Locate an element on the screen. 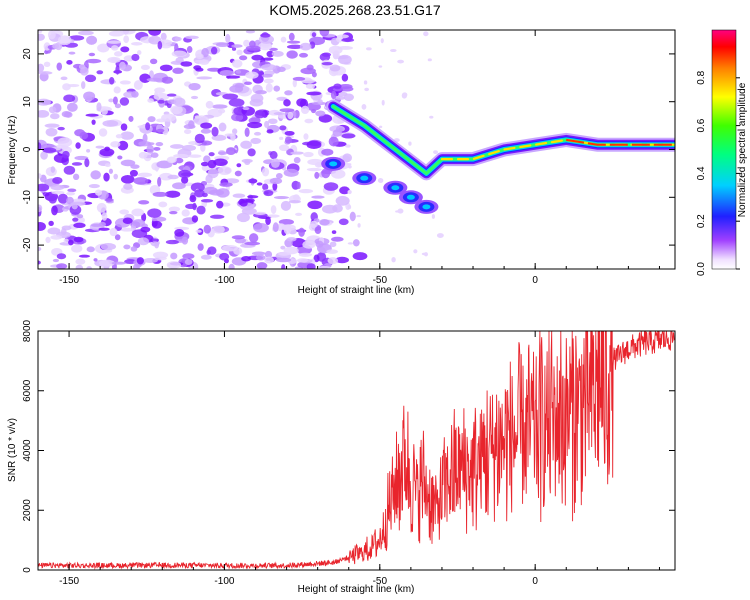  snr-ylabel: SNR (10 * v/v) is located at coordinates (12, 450).